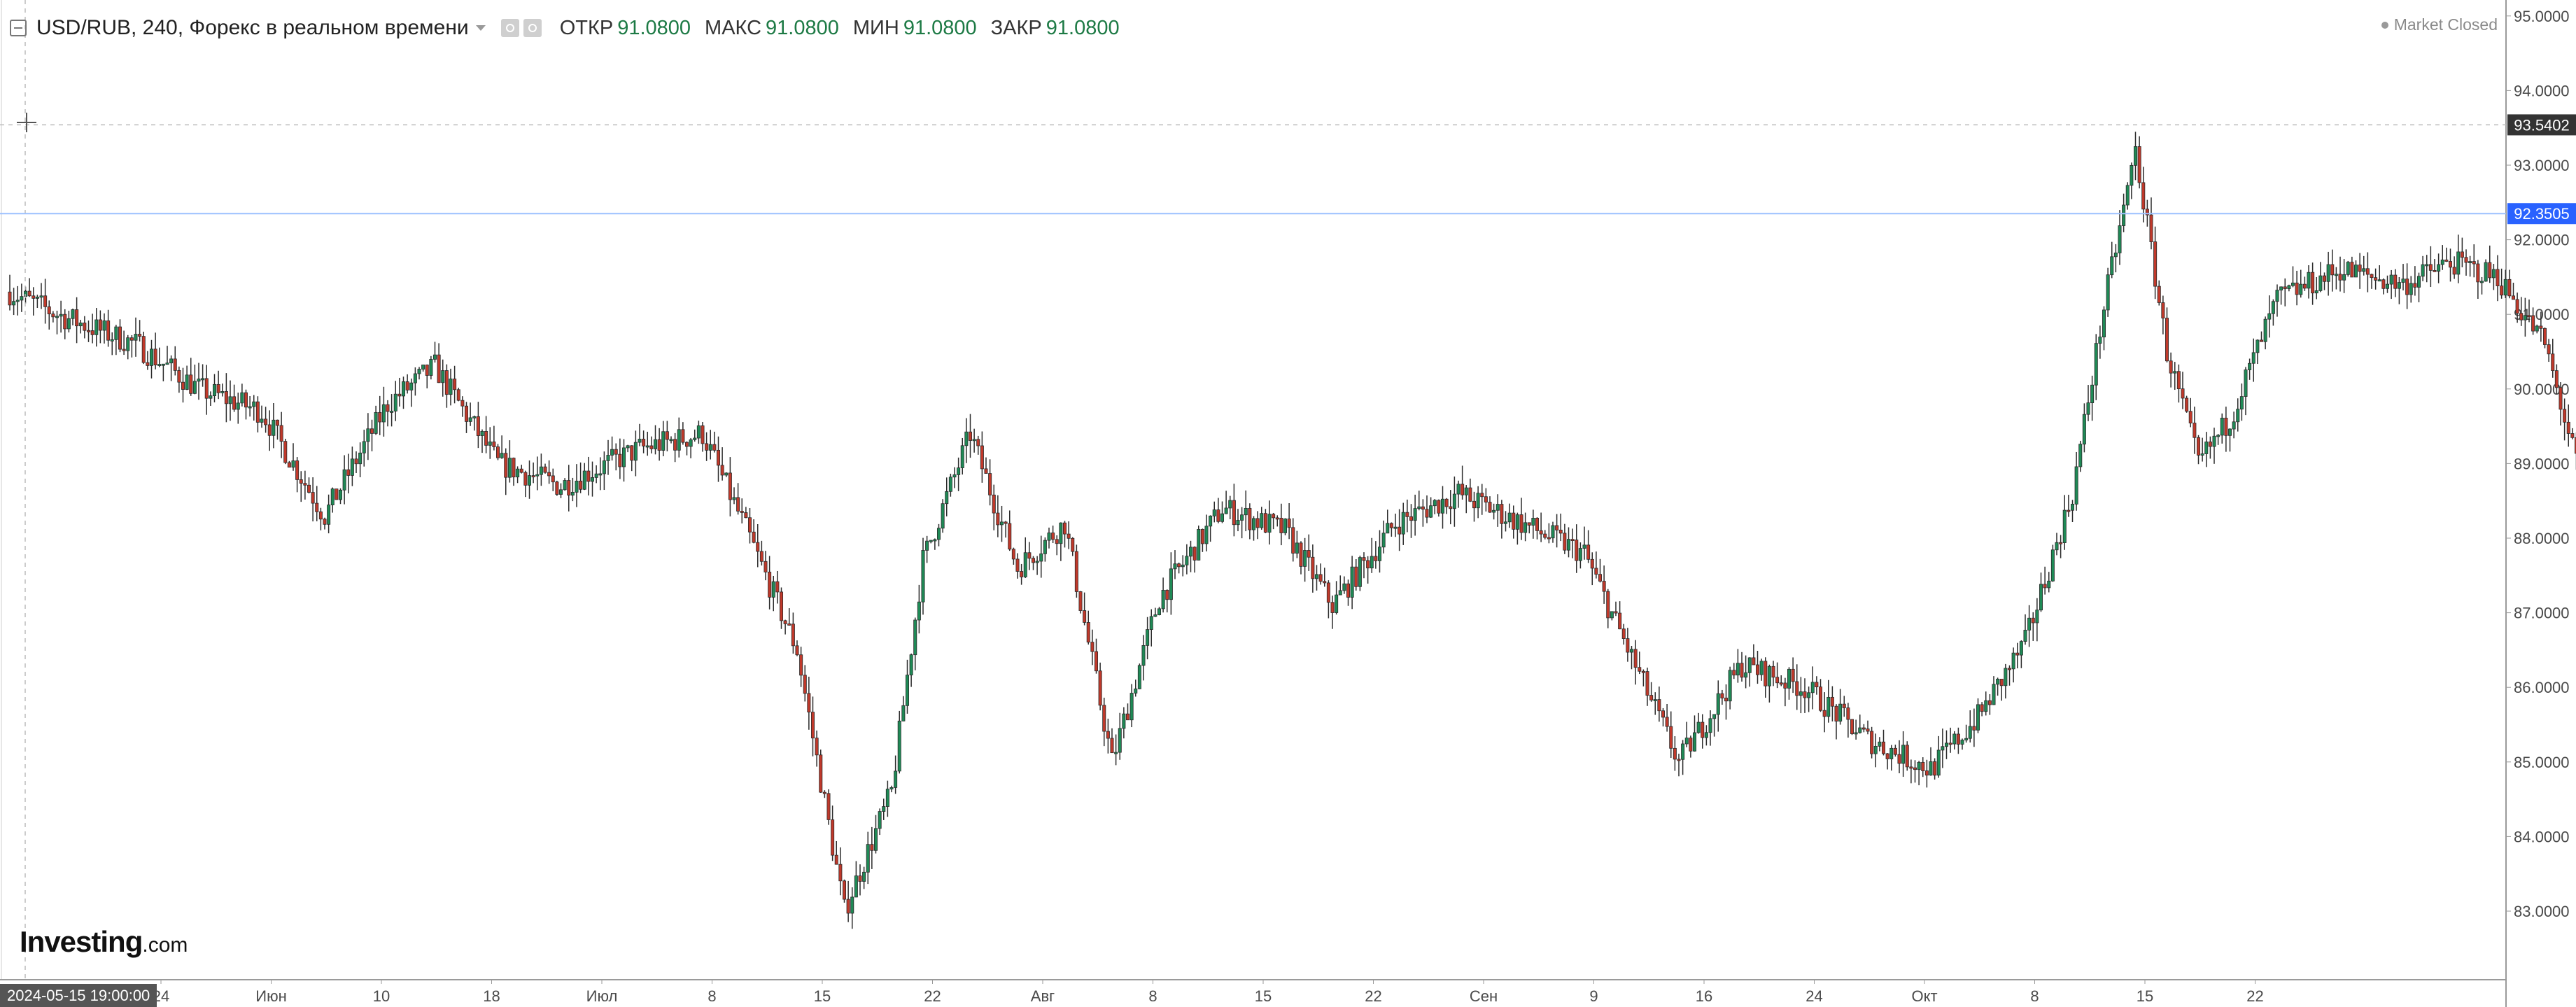 The height and width of the screenshot is (1007, 2576). Describe the element at coordinates (2542, 763) in the screenshot. I see `y-tick-label: 85.0000` at that location.